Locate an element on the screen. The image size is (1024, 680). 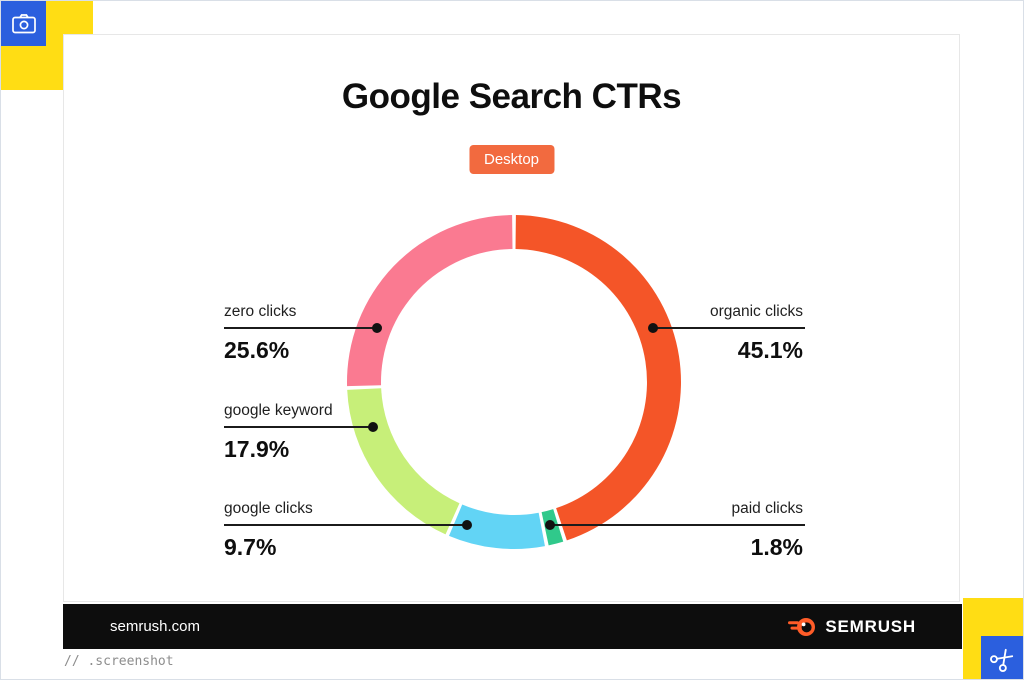
semrush-logo: SEMRUSH is located at coordinates (852, 627).